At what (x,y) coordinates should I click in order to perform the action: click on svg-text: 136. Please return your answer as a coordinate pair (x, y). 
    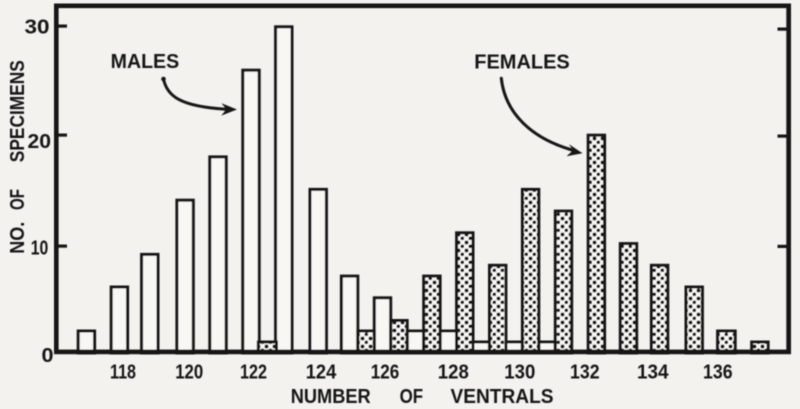
    Looking at the image, I should click on (718, 373).